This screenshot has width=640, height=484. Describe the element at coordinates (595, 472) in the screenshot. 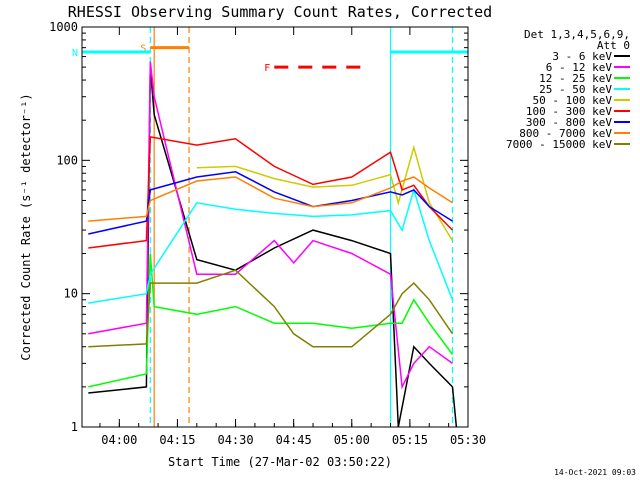

I see `footer-timestamp: 14-Oct-2021 09:03` at that location.